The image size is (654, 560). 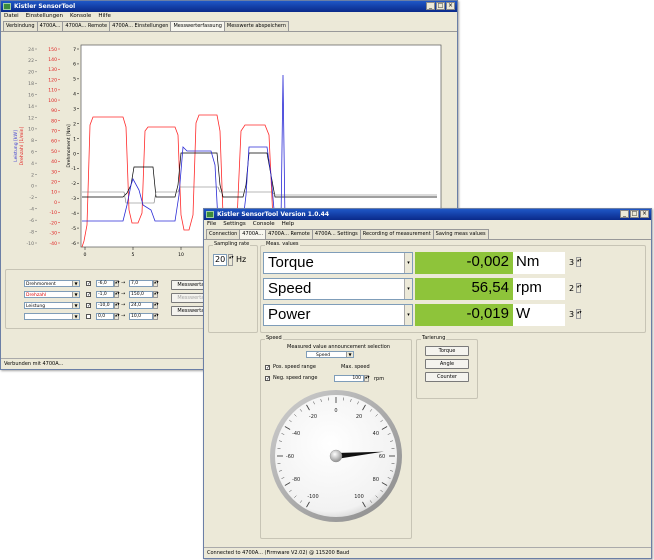 I want to click on channel-min-input: -6,0, so click(x=105, y=283).